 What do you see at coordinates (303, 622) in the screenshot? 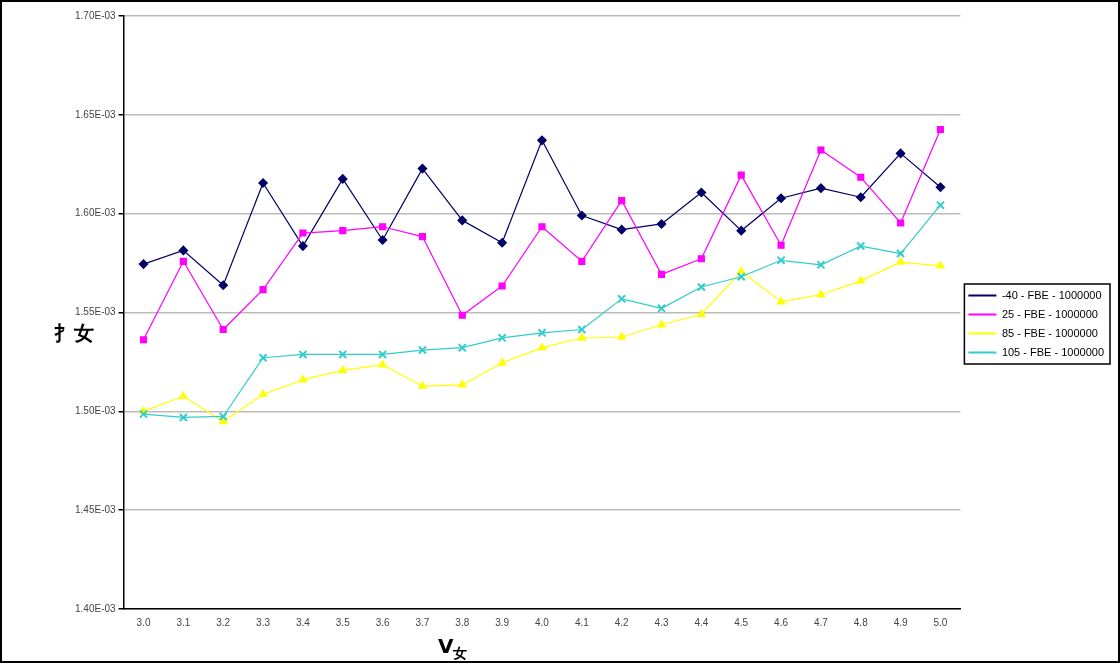
I see `x-tick-label: 3.4` at bounding box center [303, 622].